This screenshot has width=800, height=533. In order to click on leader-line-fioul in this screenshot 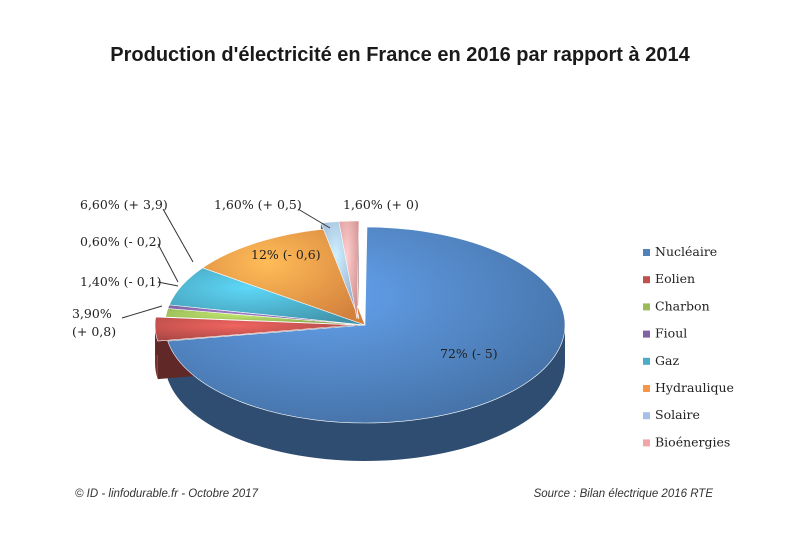, I will do `click(168, 263)`.